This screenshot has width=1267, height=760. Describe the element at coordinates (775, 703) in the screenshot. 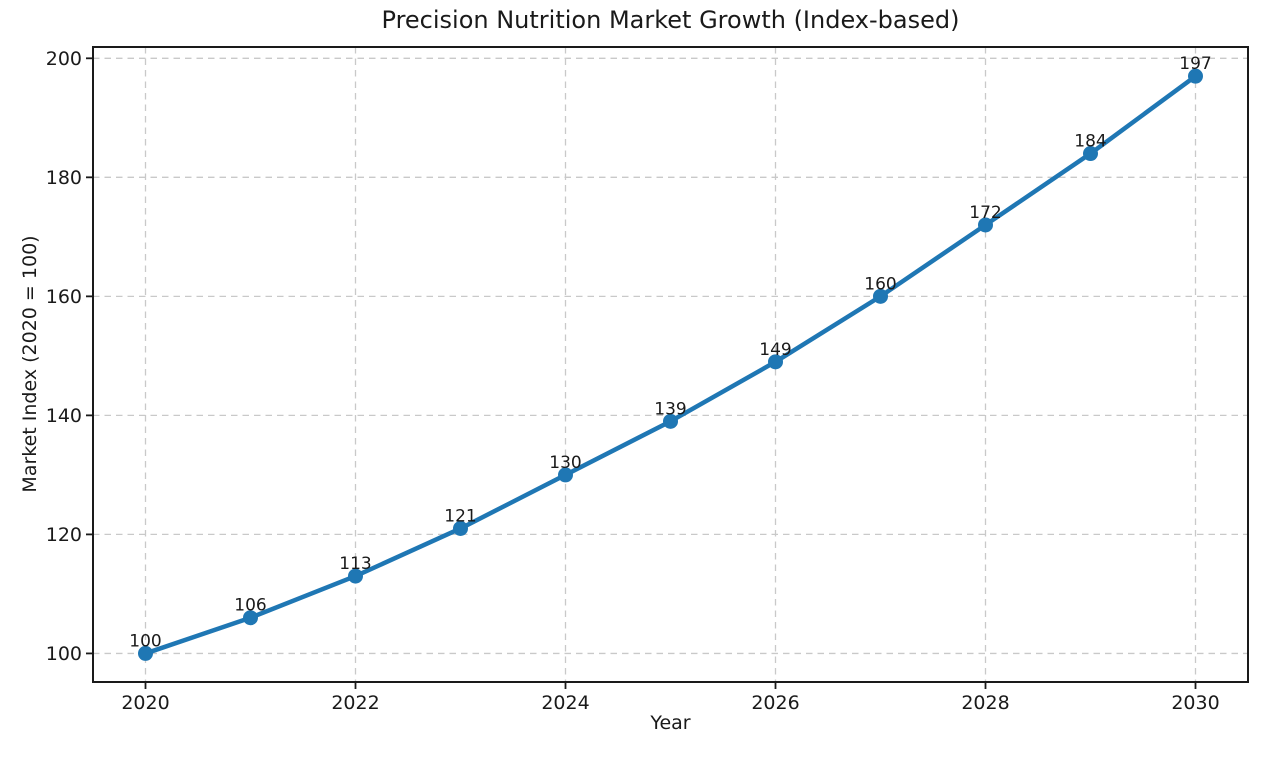

I see `x-tick-label: 2026` at that location.